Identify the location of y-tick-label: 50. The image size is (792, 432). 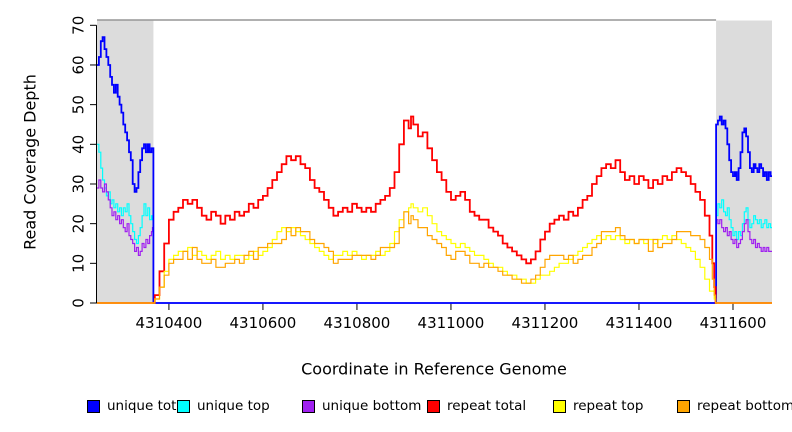
(79, 104).